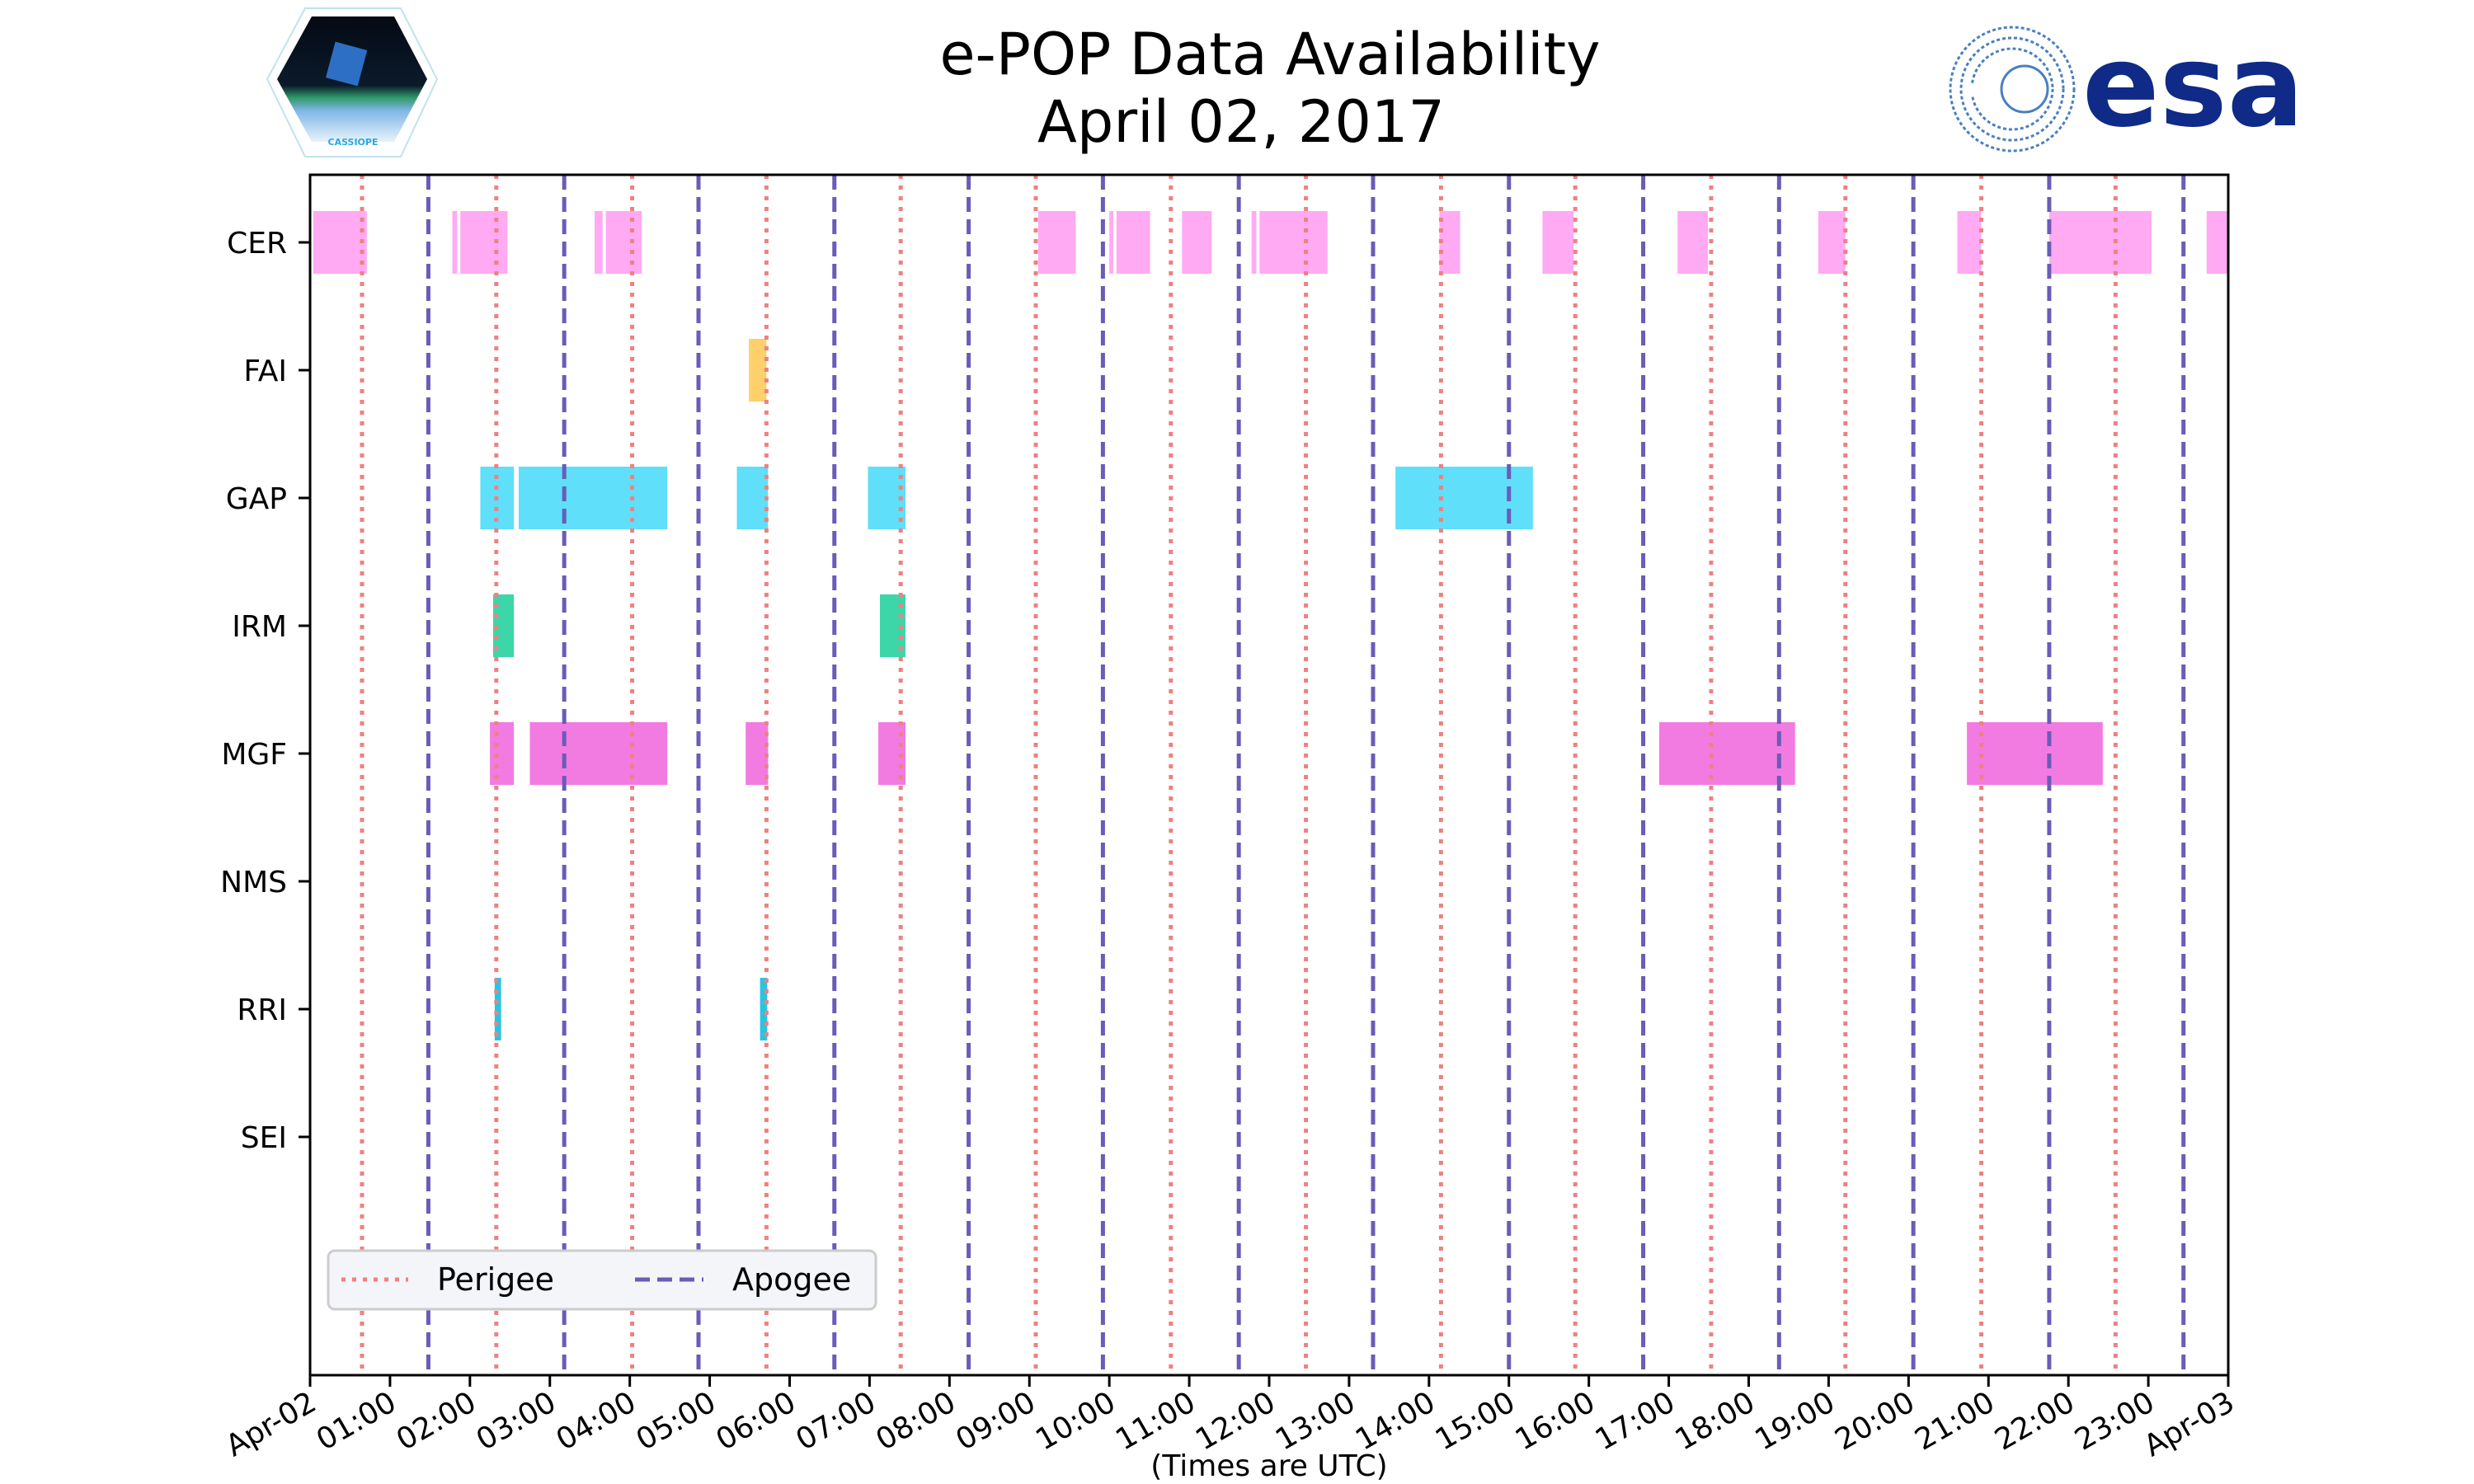 The width and height of the screenshot is (2474, 1484). Describe the element at coordinates (1268, 1466) in the screenshot. I see `x-axis-label: (Times are UTC)` at that location.